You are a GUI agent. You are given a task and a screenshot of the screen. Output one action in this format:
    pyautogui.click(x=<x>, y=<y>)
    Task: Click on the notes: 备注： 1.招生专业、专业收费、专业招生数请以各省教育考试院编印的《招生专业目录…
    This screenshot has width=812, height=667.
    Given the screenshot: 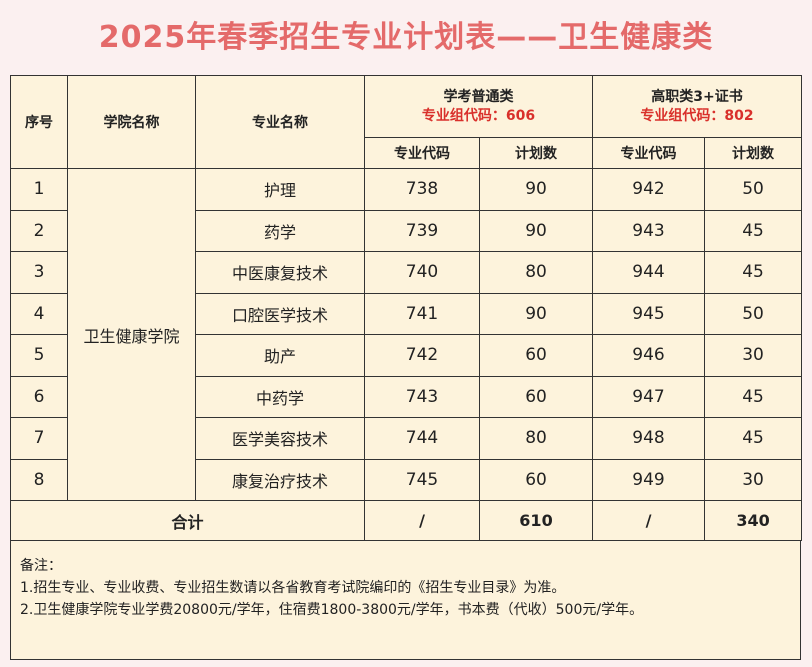 What is the action you would take?
    pyautogui.click(x=405, y=588)
    